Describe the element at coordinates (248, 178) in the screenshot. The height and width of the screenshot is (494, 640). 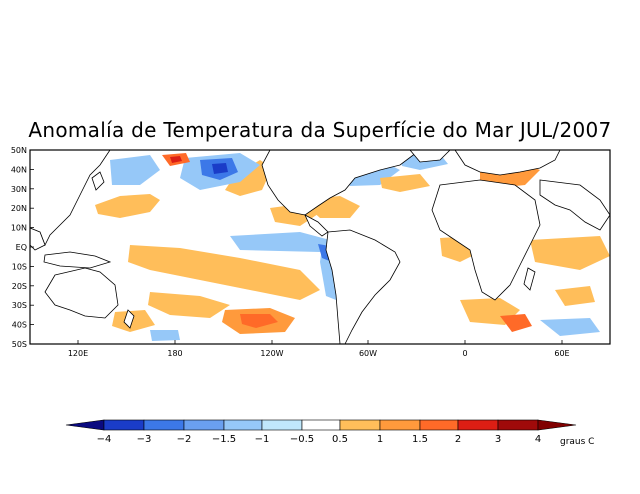
I see `warm-patch-north-pacific-east` at that location.